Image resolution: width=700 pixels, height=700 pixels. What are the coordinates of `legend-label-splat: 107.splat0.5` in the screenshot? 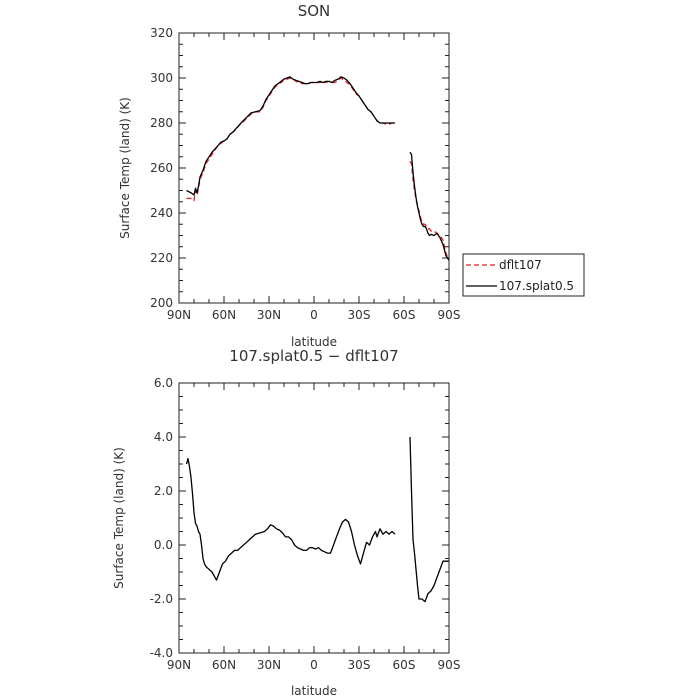 It's located at (536, 286).